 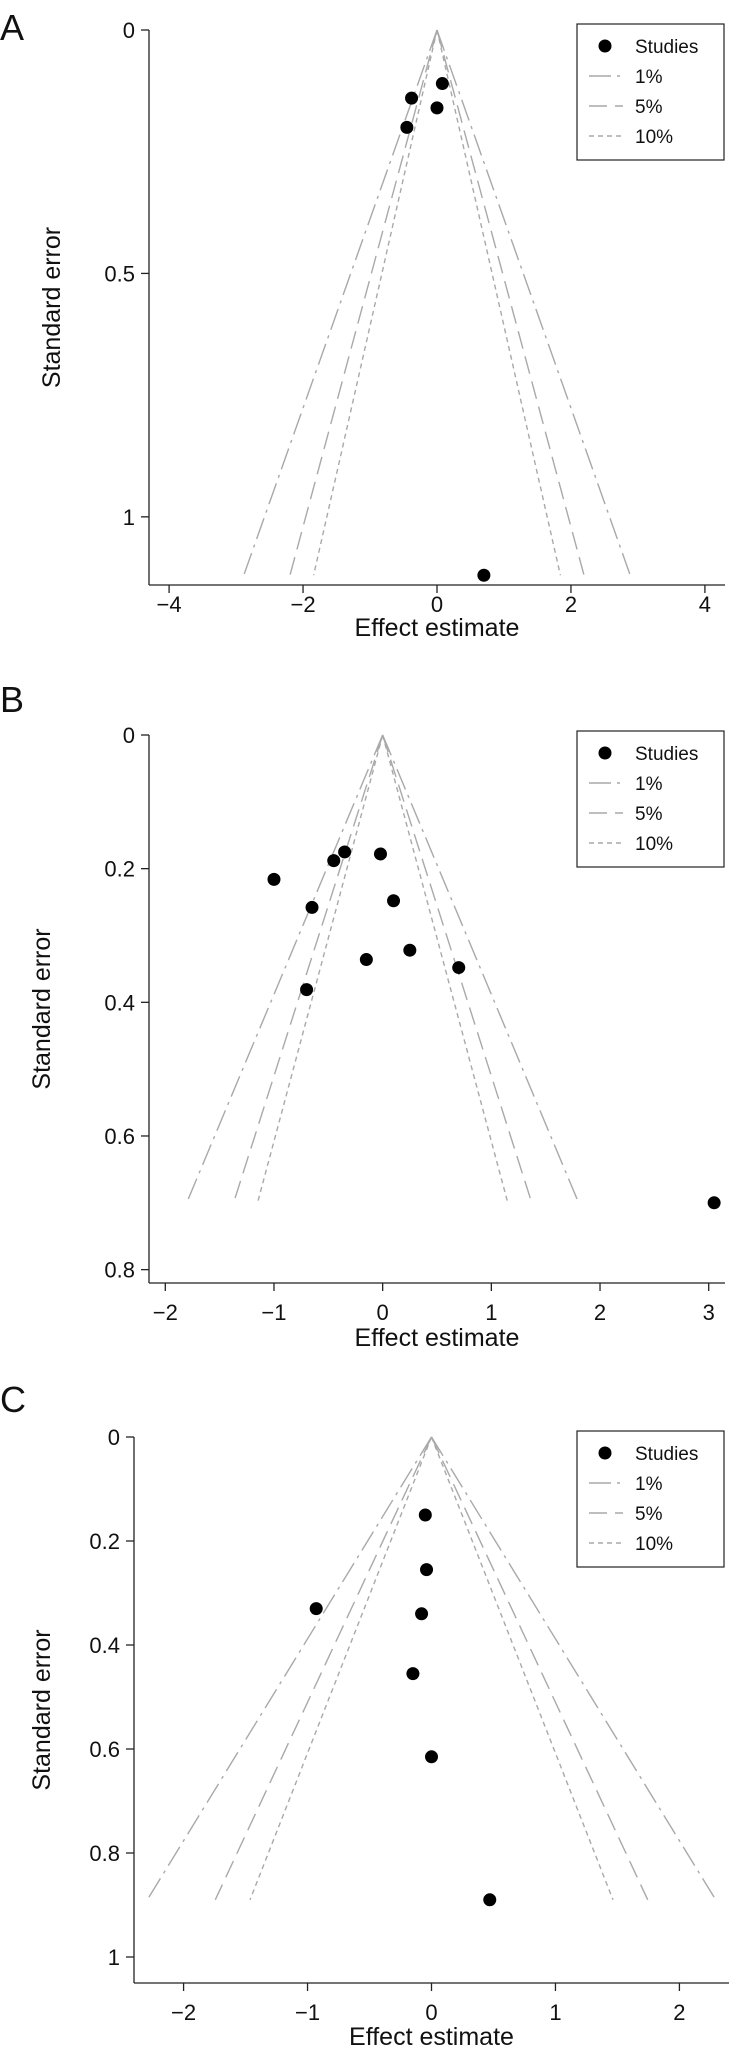 What do you see at coordinates (119, 273) in the screenshot?
I see `y-tick-label: 0.5` at bounding box center [119, 273].